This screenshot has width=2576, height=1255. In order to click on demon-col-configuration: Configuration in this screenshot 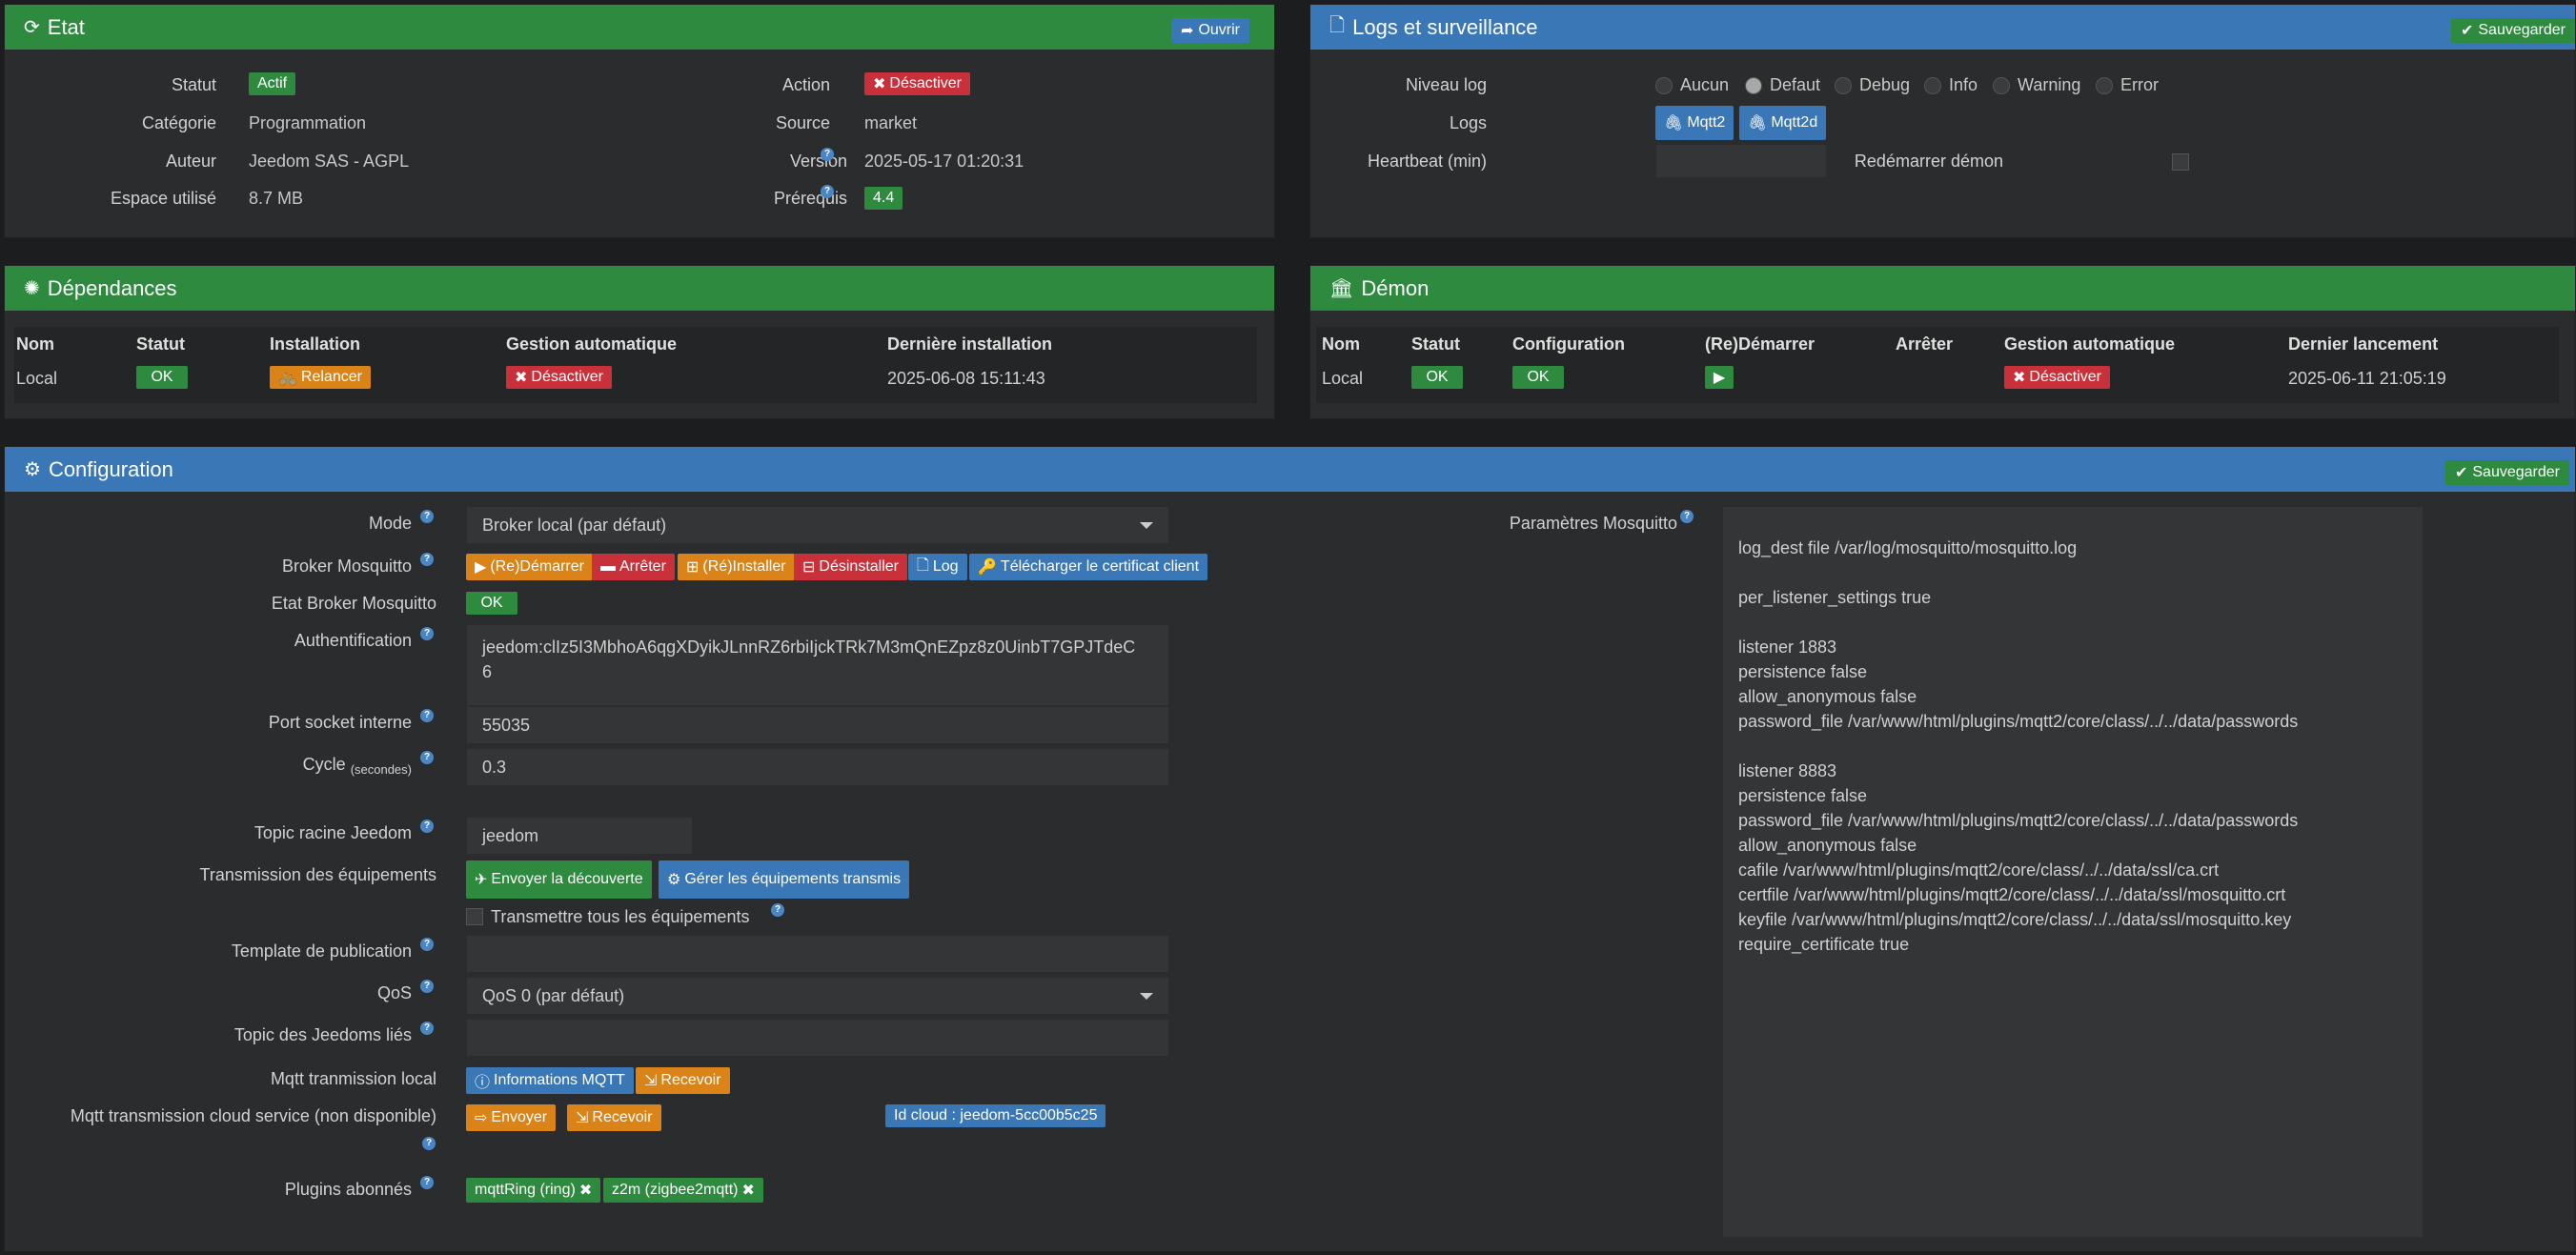, I will do `click(1568, 344)`.